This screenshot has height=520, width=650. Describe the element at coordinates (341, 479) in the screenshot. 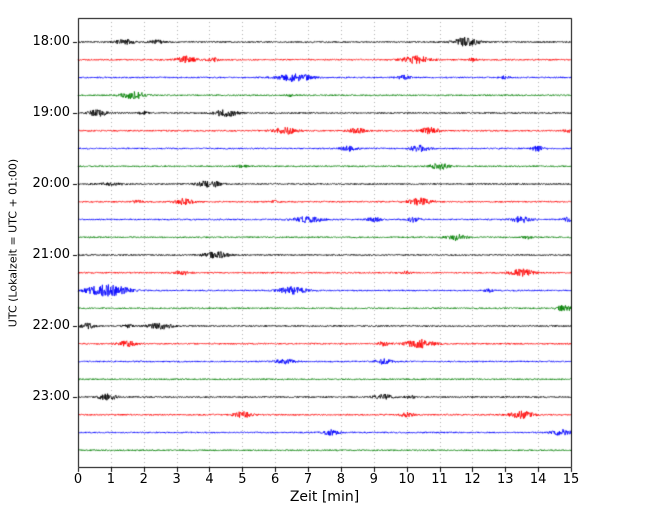

I see `x-tick-label: 8` at that location.